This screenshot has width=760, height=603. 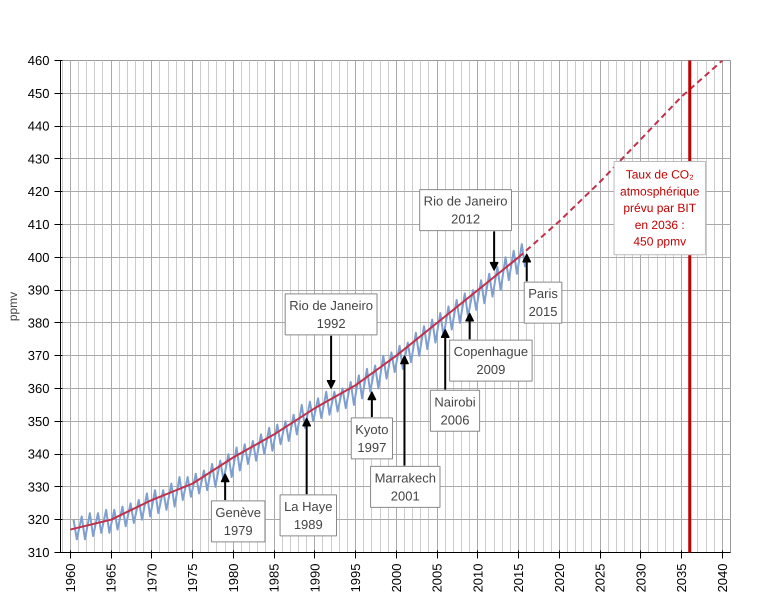 What do you see at coordinates (455, 411) in the screenshot?
I see `annotation: Nairobi 2006` at bounding box center [455, 411].